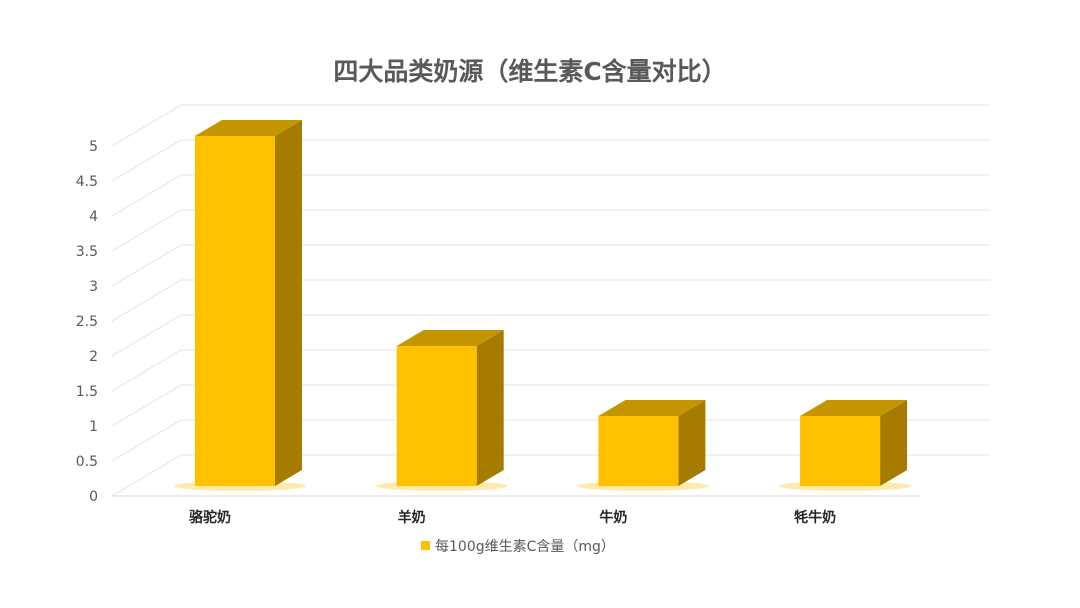  I want to click on y-tick-label: 4.5, so click(87, 182).